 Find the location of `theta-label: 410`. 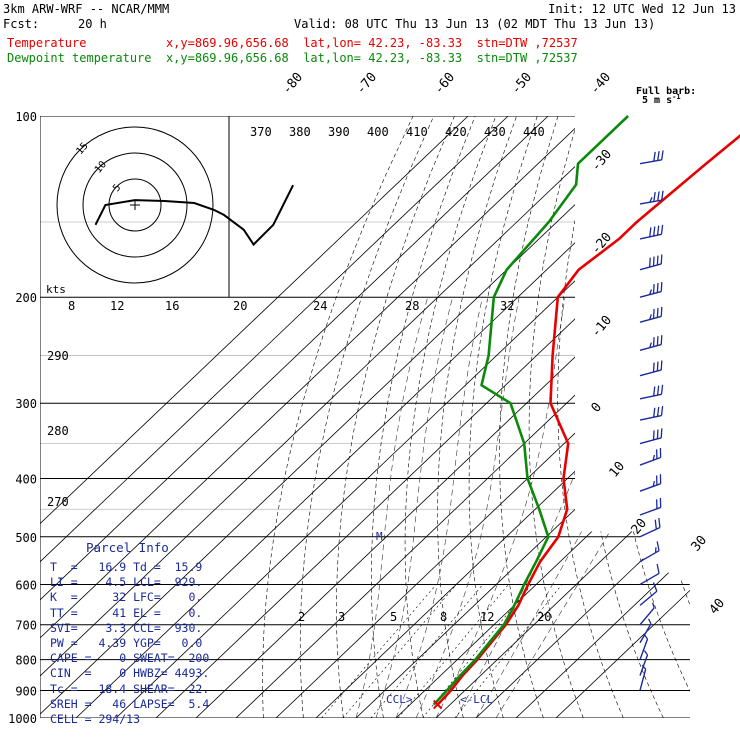

theta-label: 410 is located at coordinates (417, 132).